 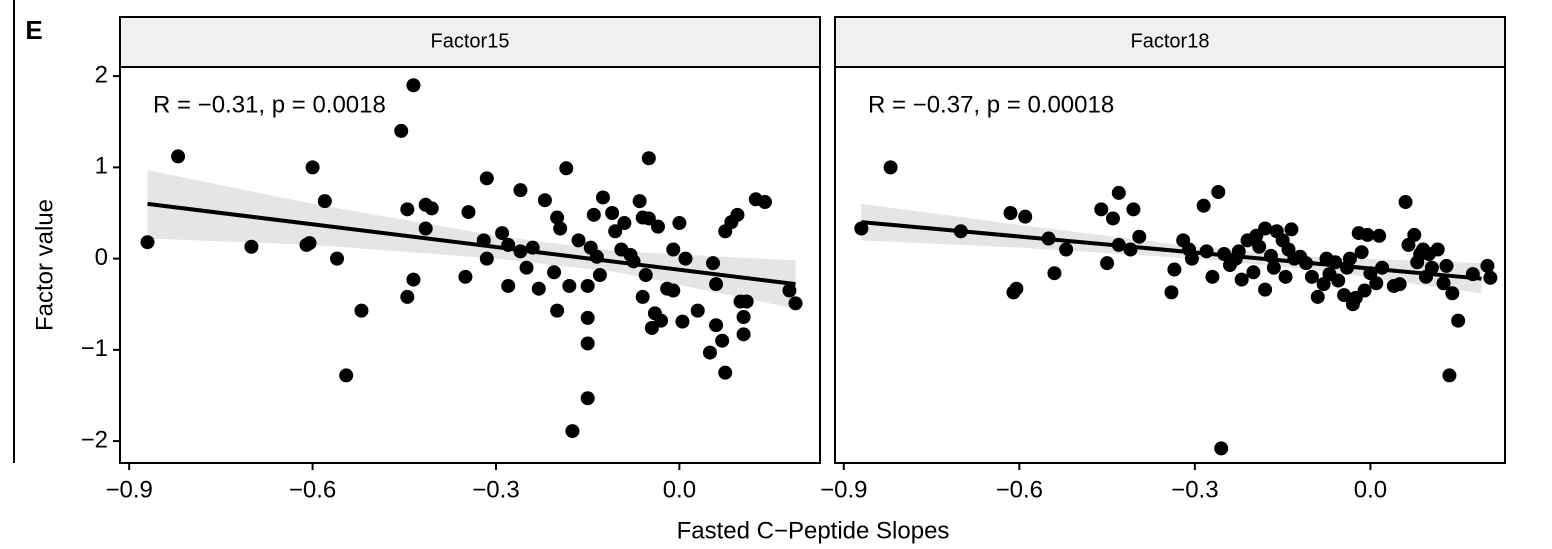 I want to click on y-tick-label: 1, so click(x=101, y=166).